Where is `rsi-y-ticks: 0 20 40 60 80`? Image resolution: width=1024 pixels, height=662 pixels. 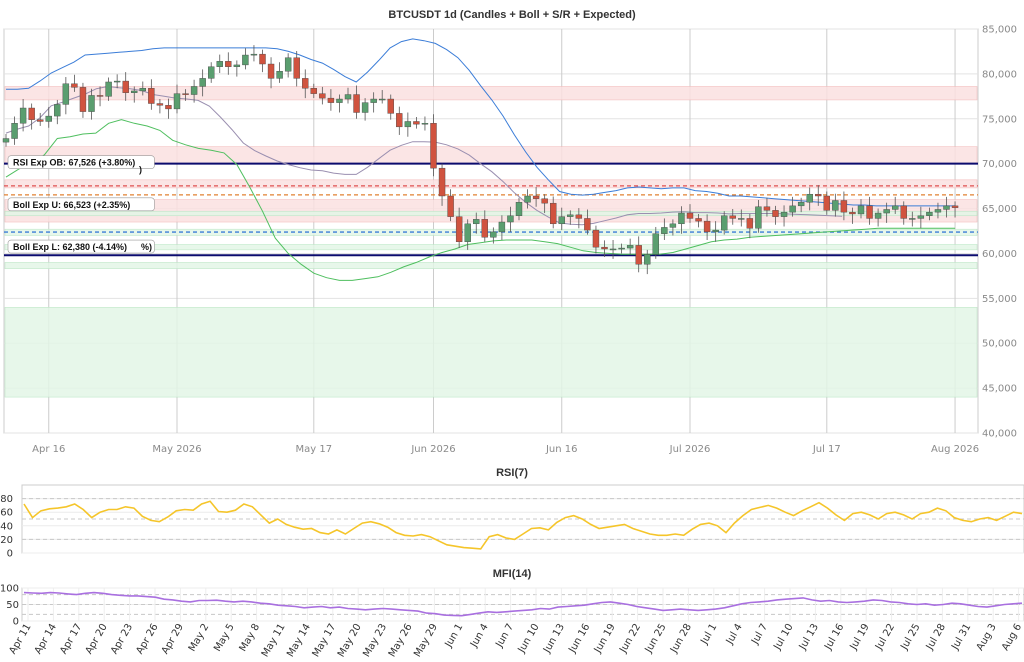
rsi-y-ticks: 0 20 40 60 80 is located at coordinates (6, 526).